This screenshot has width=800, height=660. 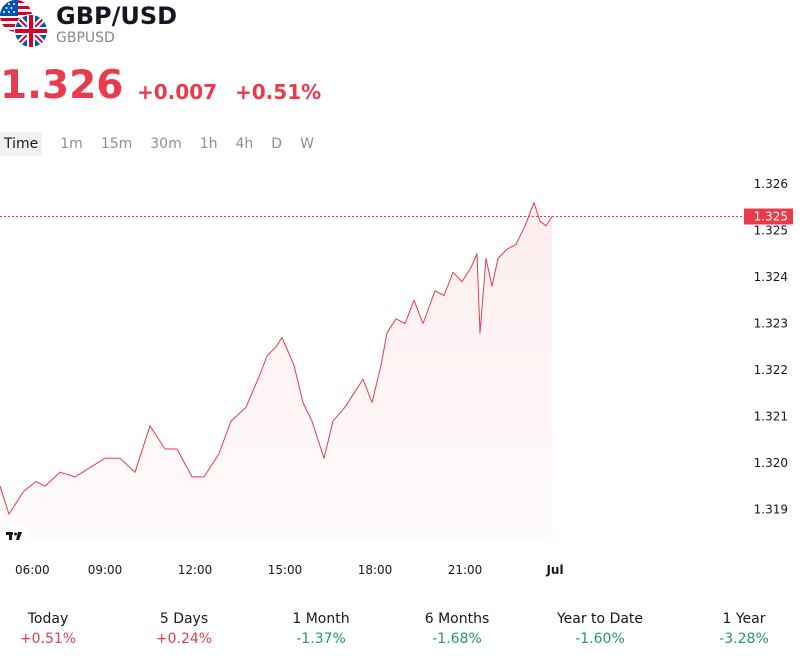 What do you see at coordinates (771, 231) in the screenshot?
I see `y-tick-label: 1.325` at bounding box center [771, 231].